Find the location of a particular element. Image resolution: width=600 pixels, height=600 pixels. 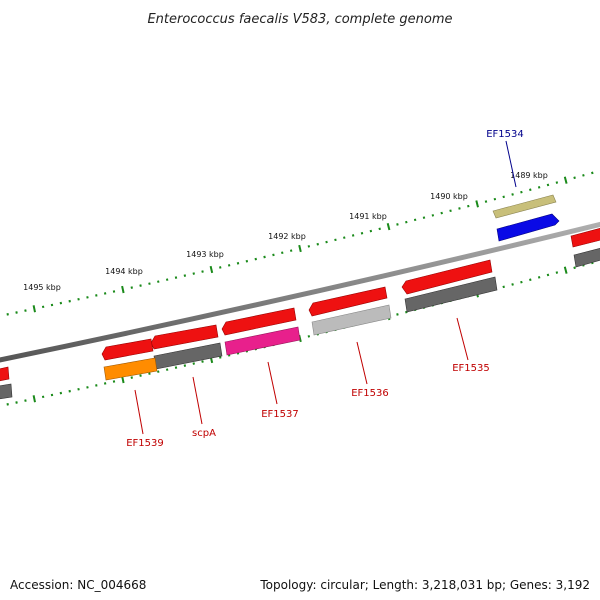

gene-EF1537 is located at coordinates (259, 321).